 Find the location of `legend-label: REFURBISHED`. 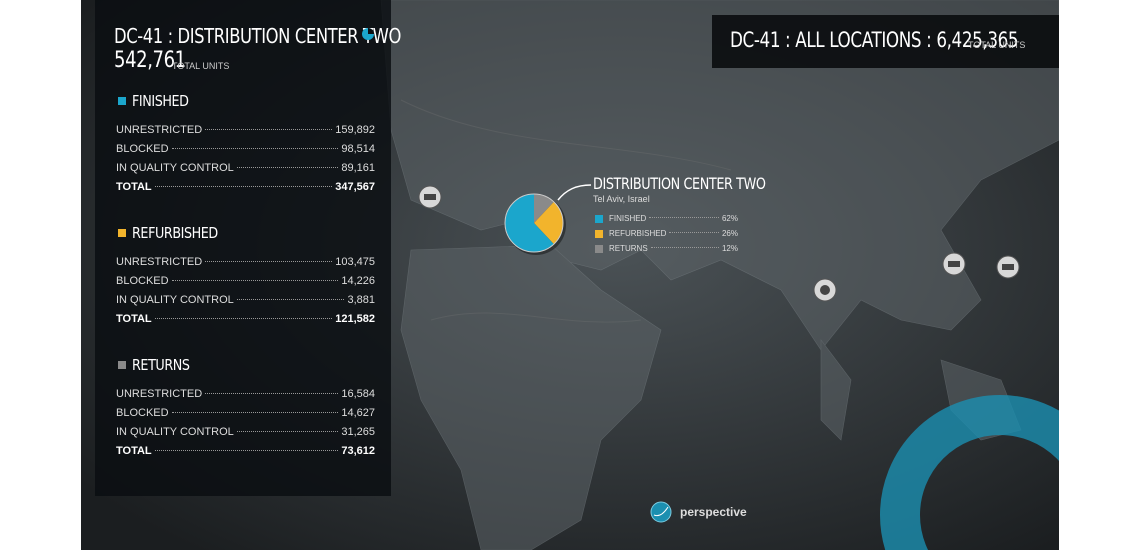

legend-label: REFURBISHED is located at coordinates (638, 233).